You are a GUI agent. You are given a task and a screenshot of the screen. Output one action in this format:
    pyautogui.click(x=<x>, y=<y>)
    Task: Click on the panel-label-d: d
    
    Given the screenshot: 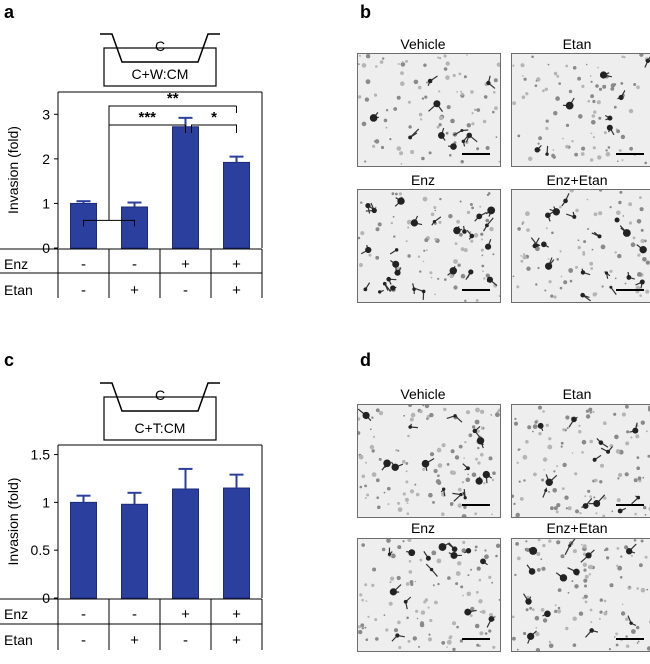 What is the action you would take?
    pyautogui.click(x=365, y=360)
    